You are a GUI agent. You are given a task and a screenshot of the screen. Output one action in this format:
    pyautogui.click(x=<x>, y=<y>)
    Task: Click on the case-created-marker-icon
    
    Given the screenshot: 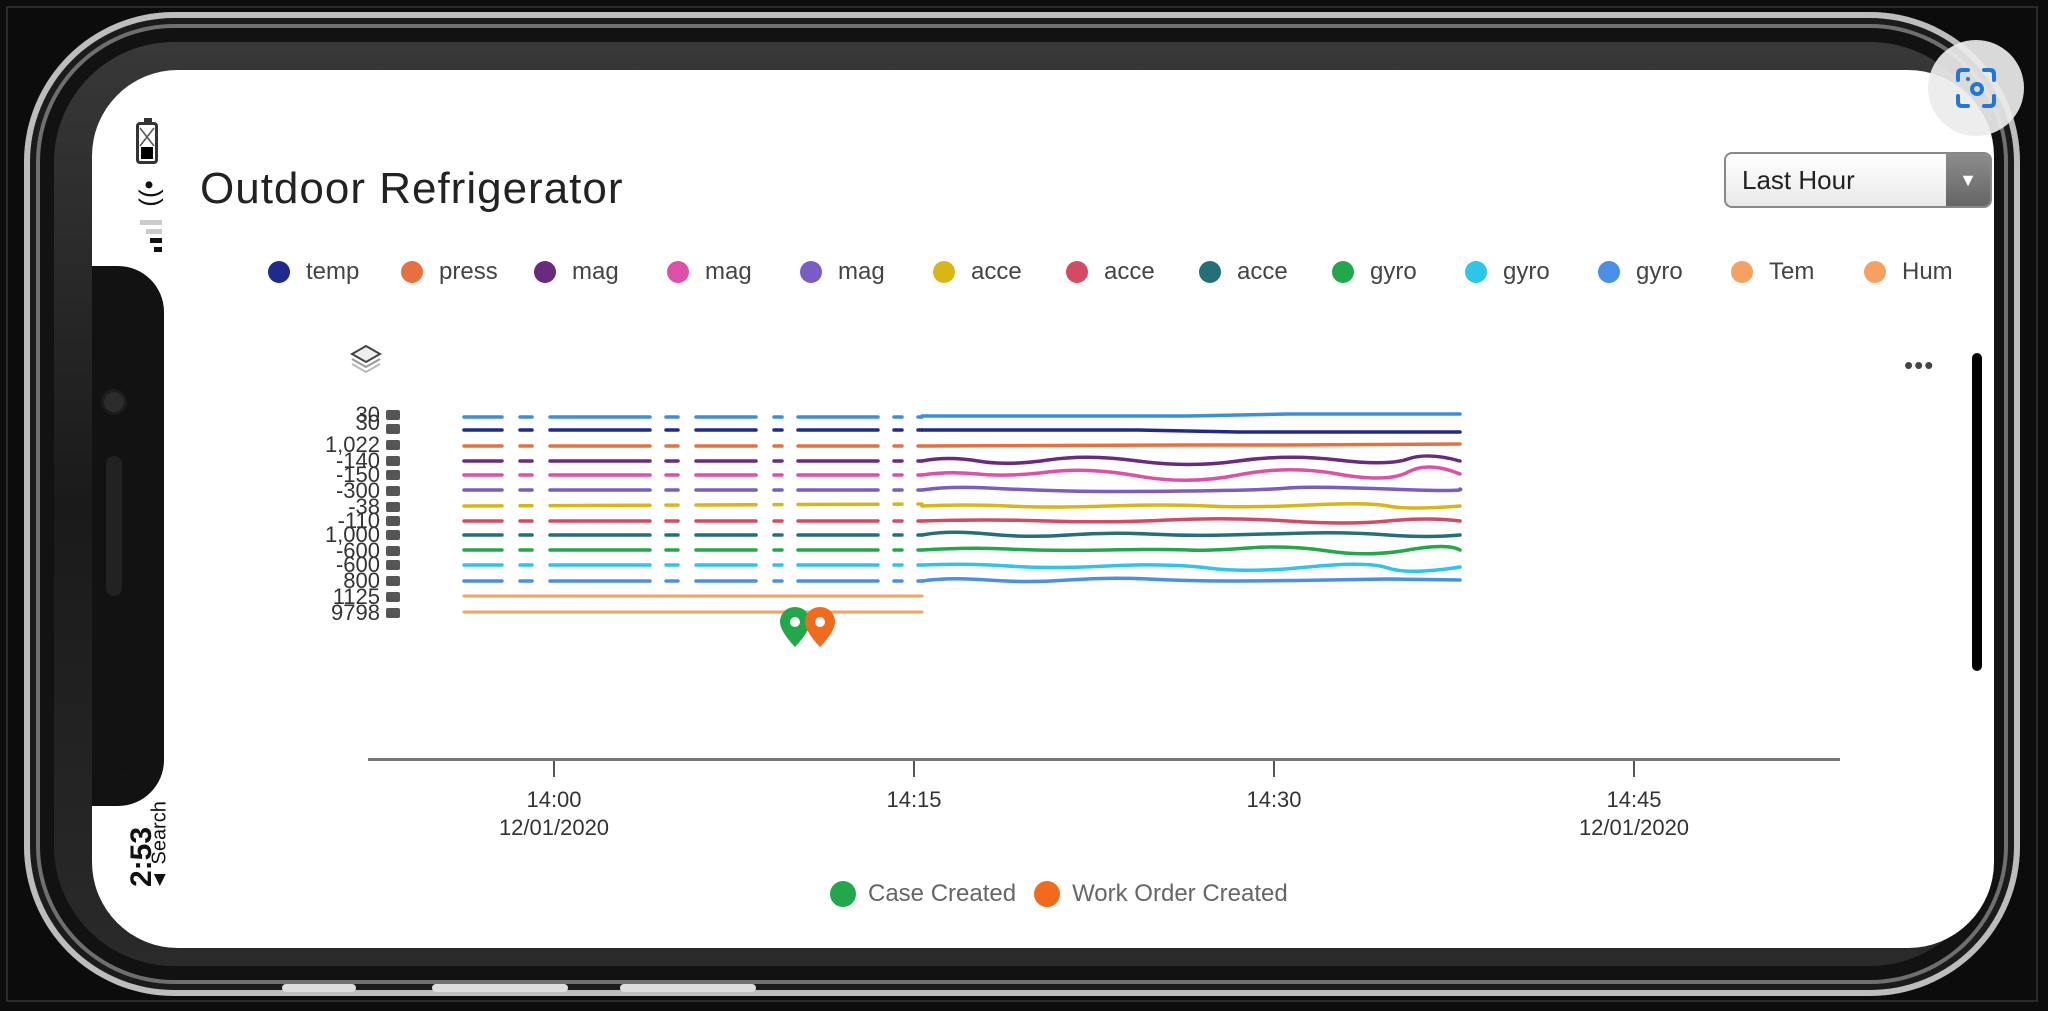 What is the action you would take?
    pyautogui.click(x=795, y=627)
    